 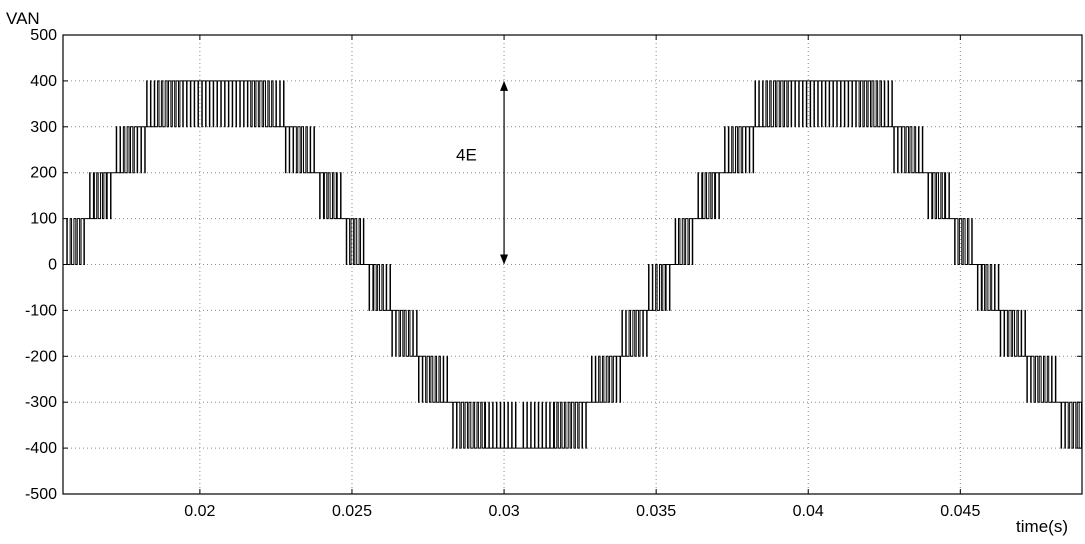 What do you see at coordinates (23, 18) in the screenshot?
I see `y-axis-label: VAN` at bounding box center [23, 18].